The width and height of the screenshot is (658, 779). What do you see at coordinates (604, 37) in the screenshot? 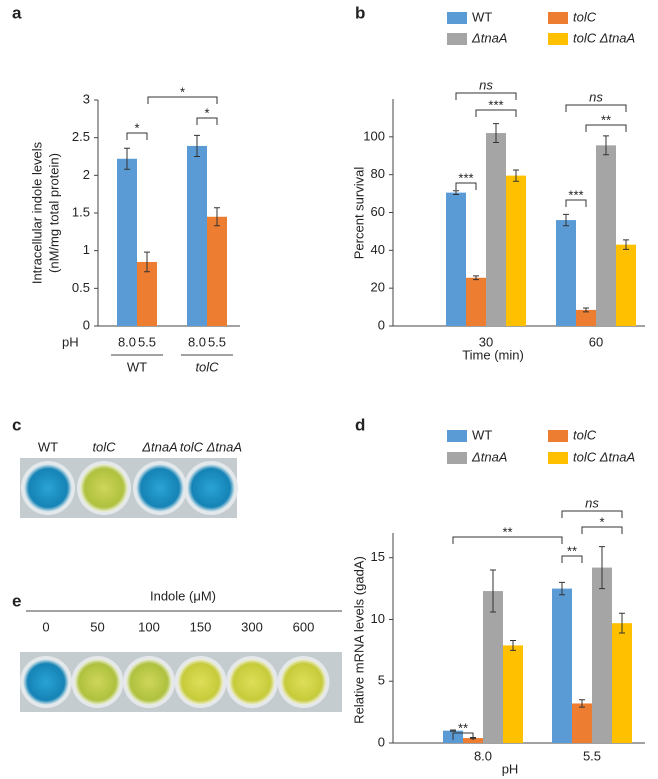
I see `legend-label: tolC ΔtnaA` at bounding box center [604, 37].